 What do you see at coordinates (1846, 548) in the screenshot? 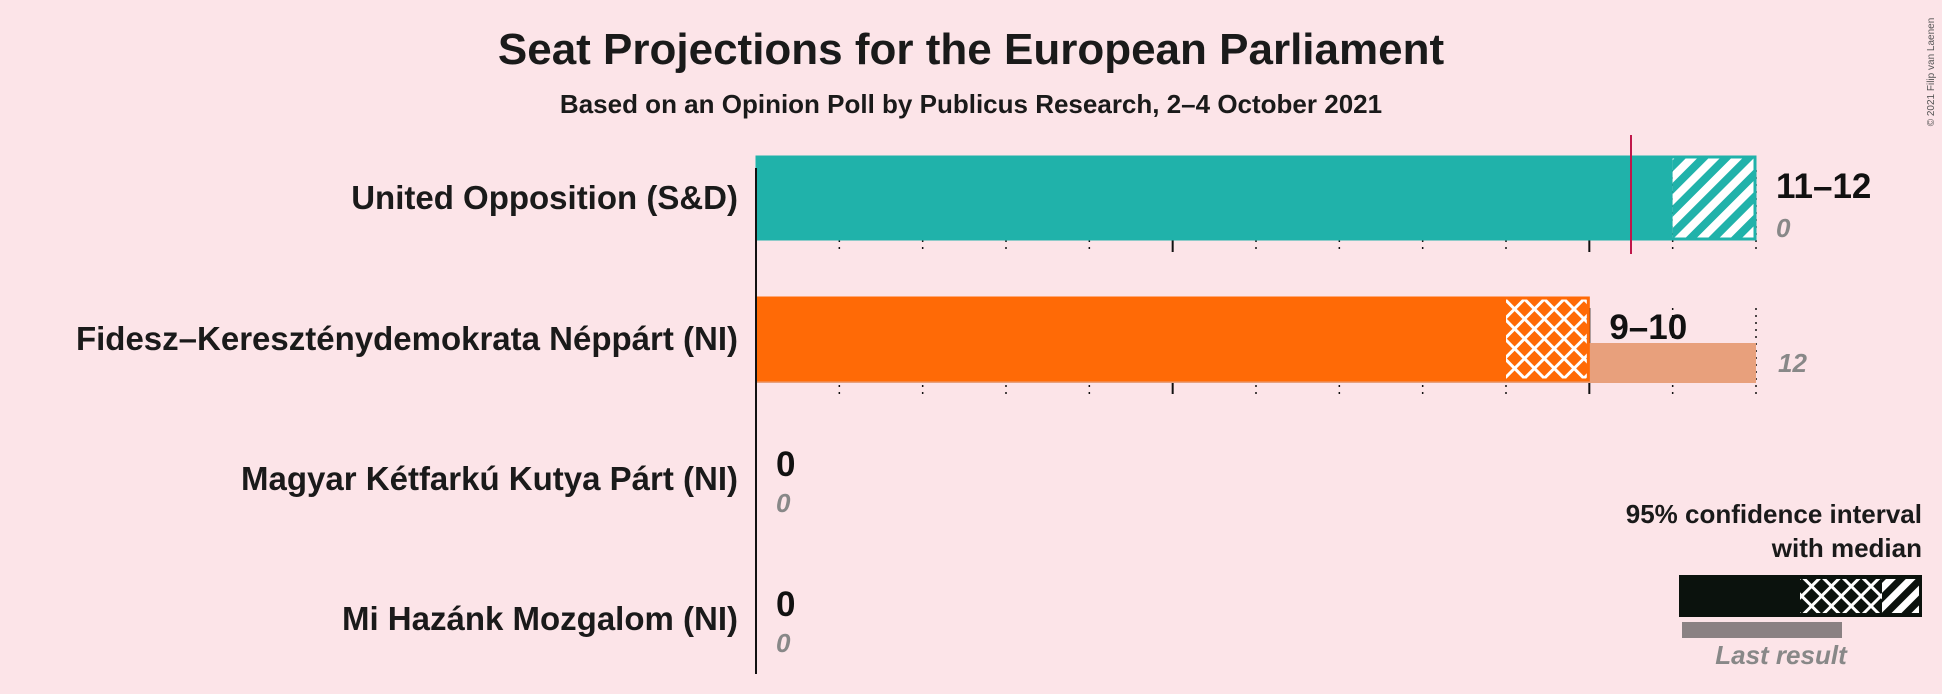
I see `legend-line2: with median` at bounding box center [1846, 548].